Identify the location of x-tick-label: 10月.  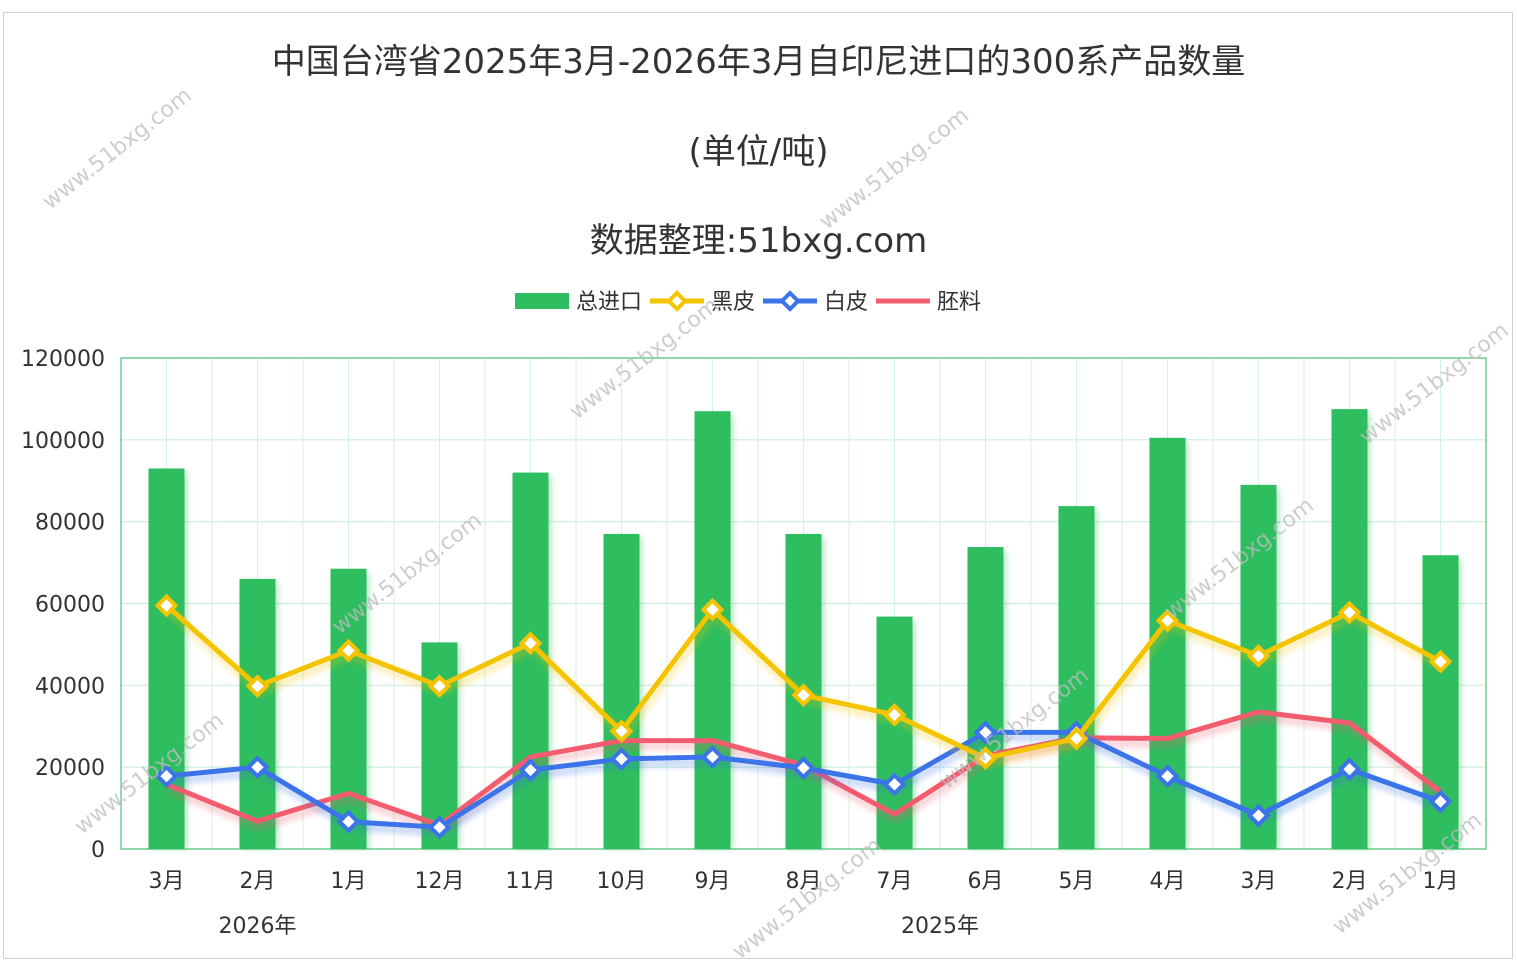
(622, 881).